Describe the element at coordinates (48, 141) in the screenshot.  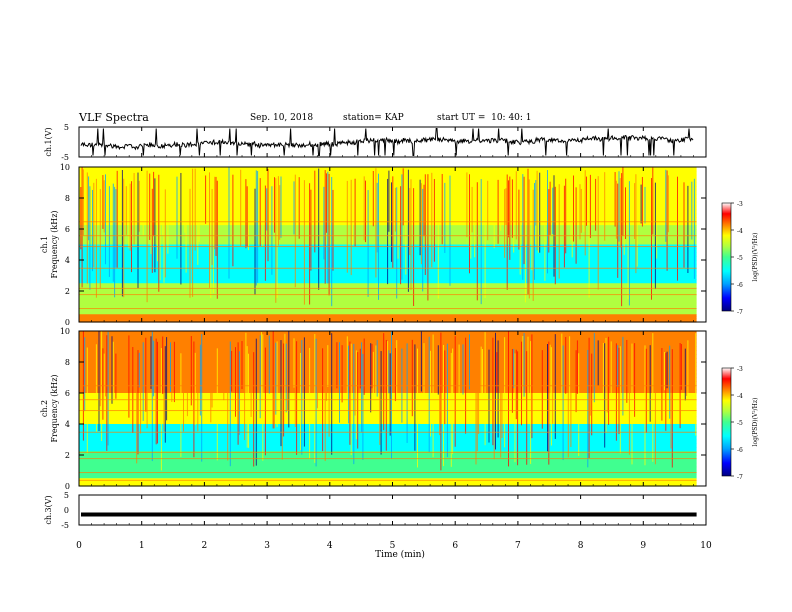
I see `ch1-y-axis-label: ch.1(V)` at that location.